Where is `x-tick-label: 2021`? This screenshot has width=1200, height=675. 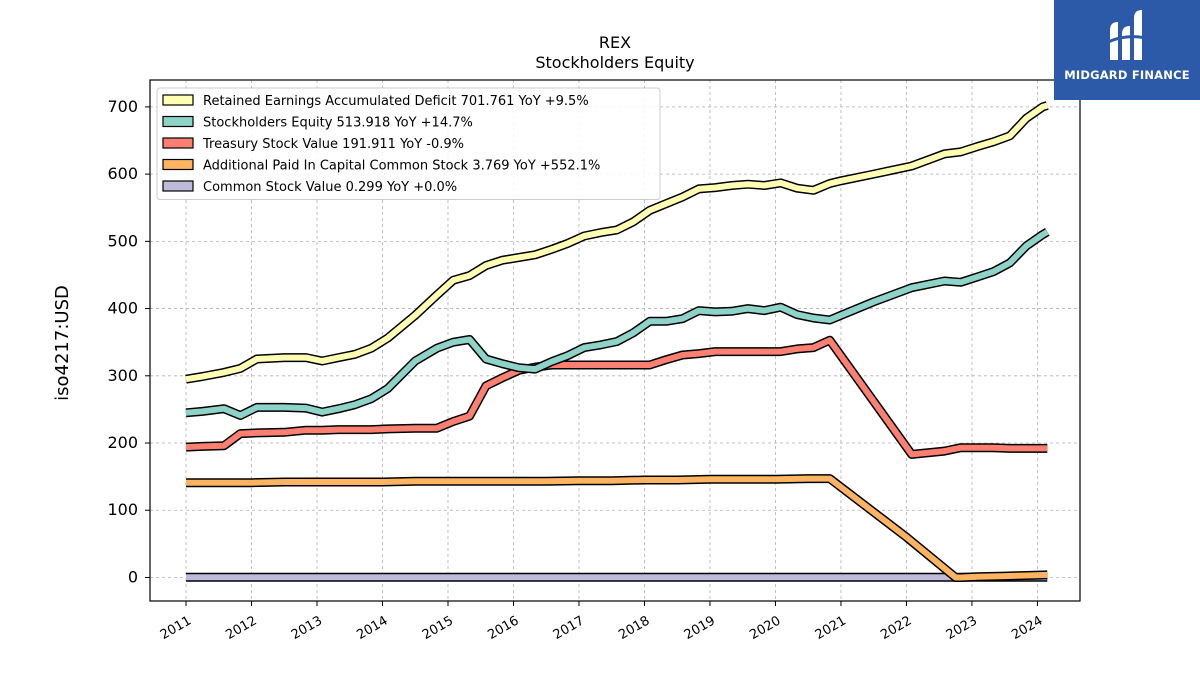 x-tick-label: 2021 is located at coordinates (831, 628).